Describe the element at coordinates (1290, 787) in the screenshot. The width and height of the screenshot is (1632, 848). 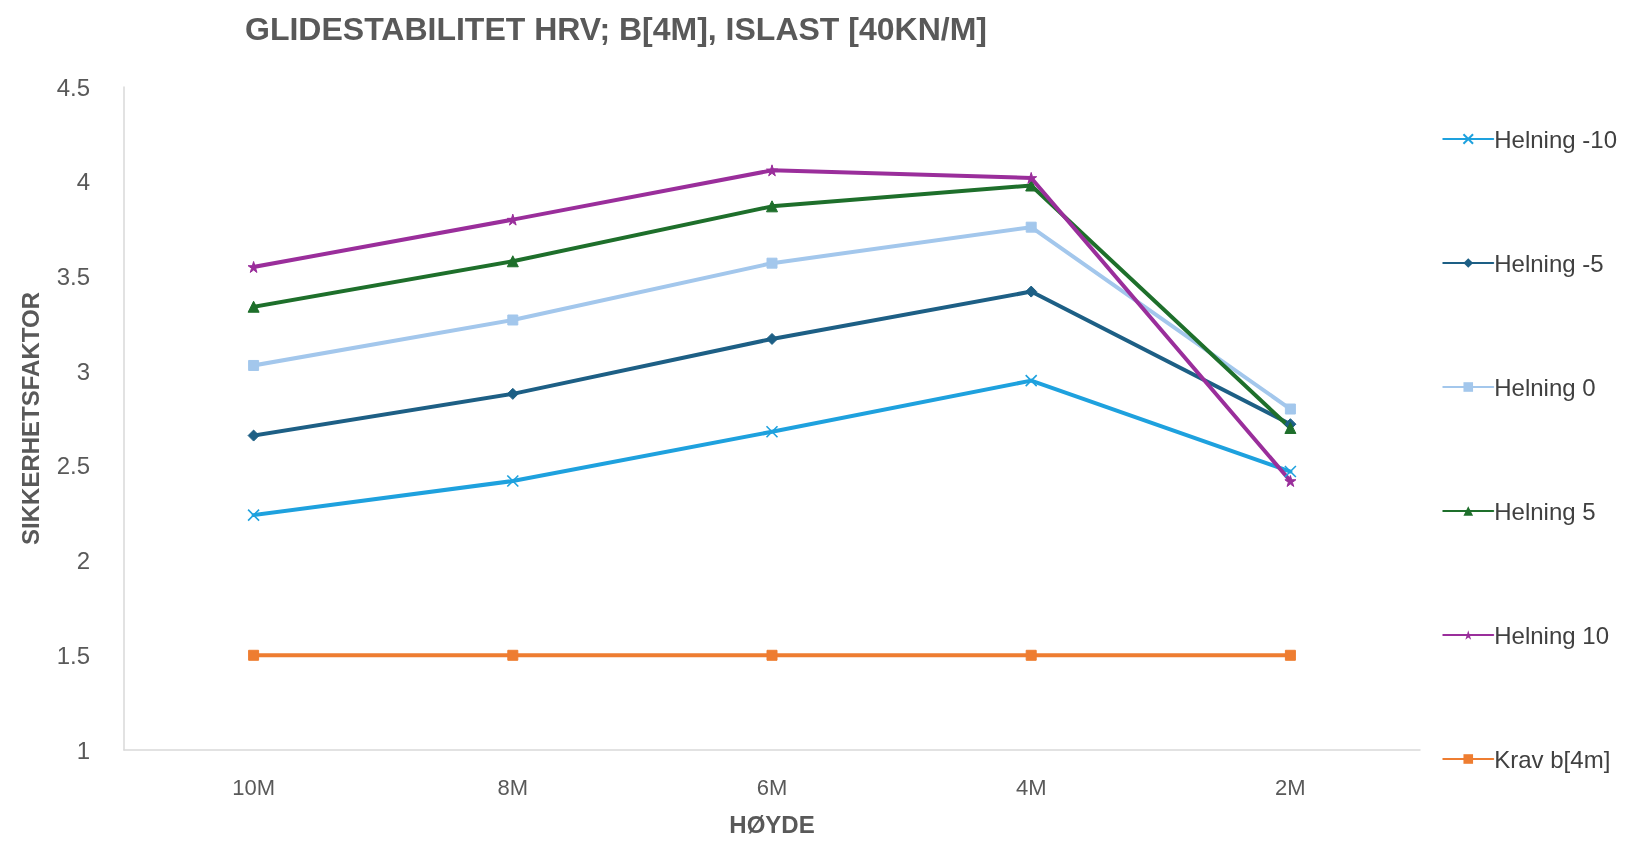
I see `x-tick-label: 2M` at that location.